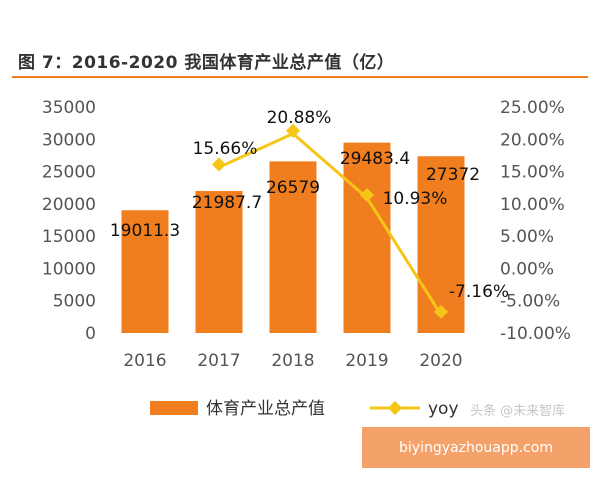 This screenshot has height=480, width=600. Describe the element at coordinates (518, 411) in the screenshot. I see `watermark: 头条 @未来智库` at that location.